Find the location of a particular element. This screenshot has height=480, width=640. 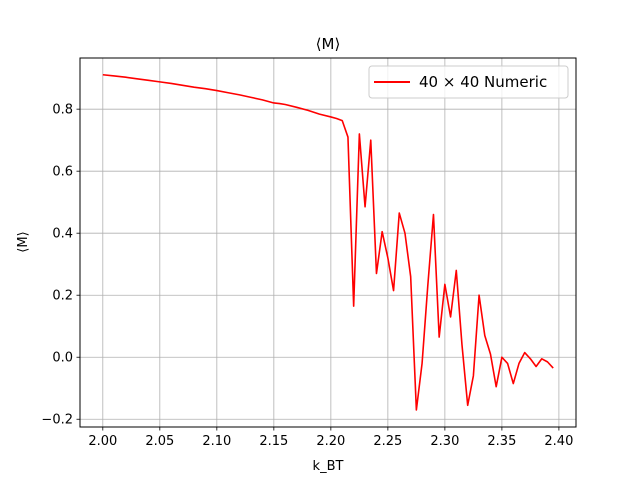

legend: 40 × 40 Numeric is located at coordinates (468, 82).